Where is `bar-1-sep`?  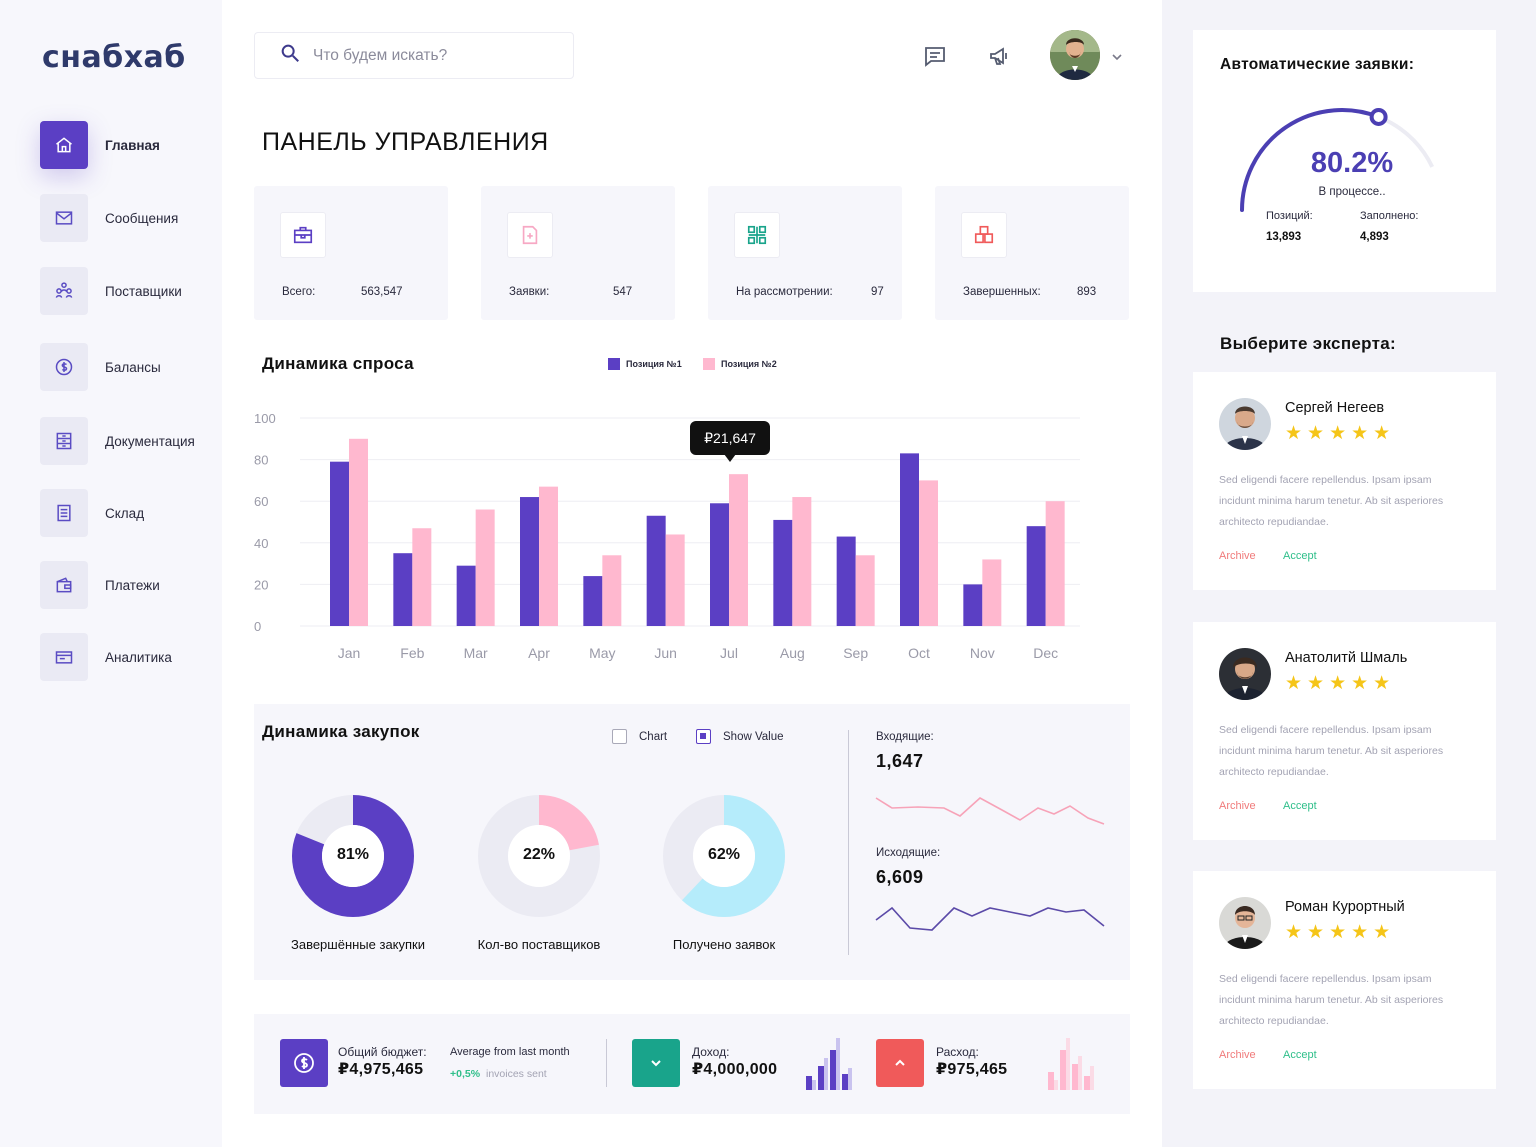
bar-1-sep is located at coordinates (846, 581).